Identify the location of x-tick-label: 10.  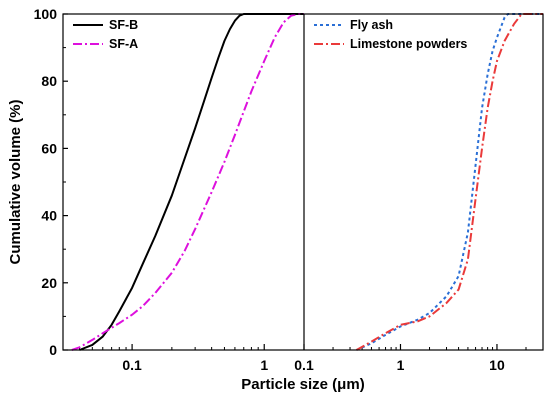
(497, 365).